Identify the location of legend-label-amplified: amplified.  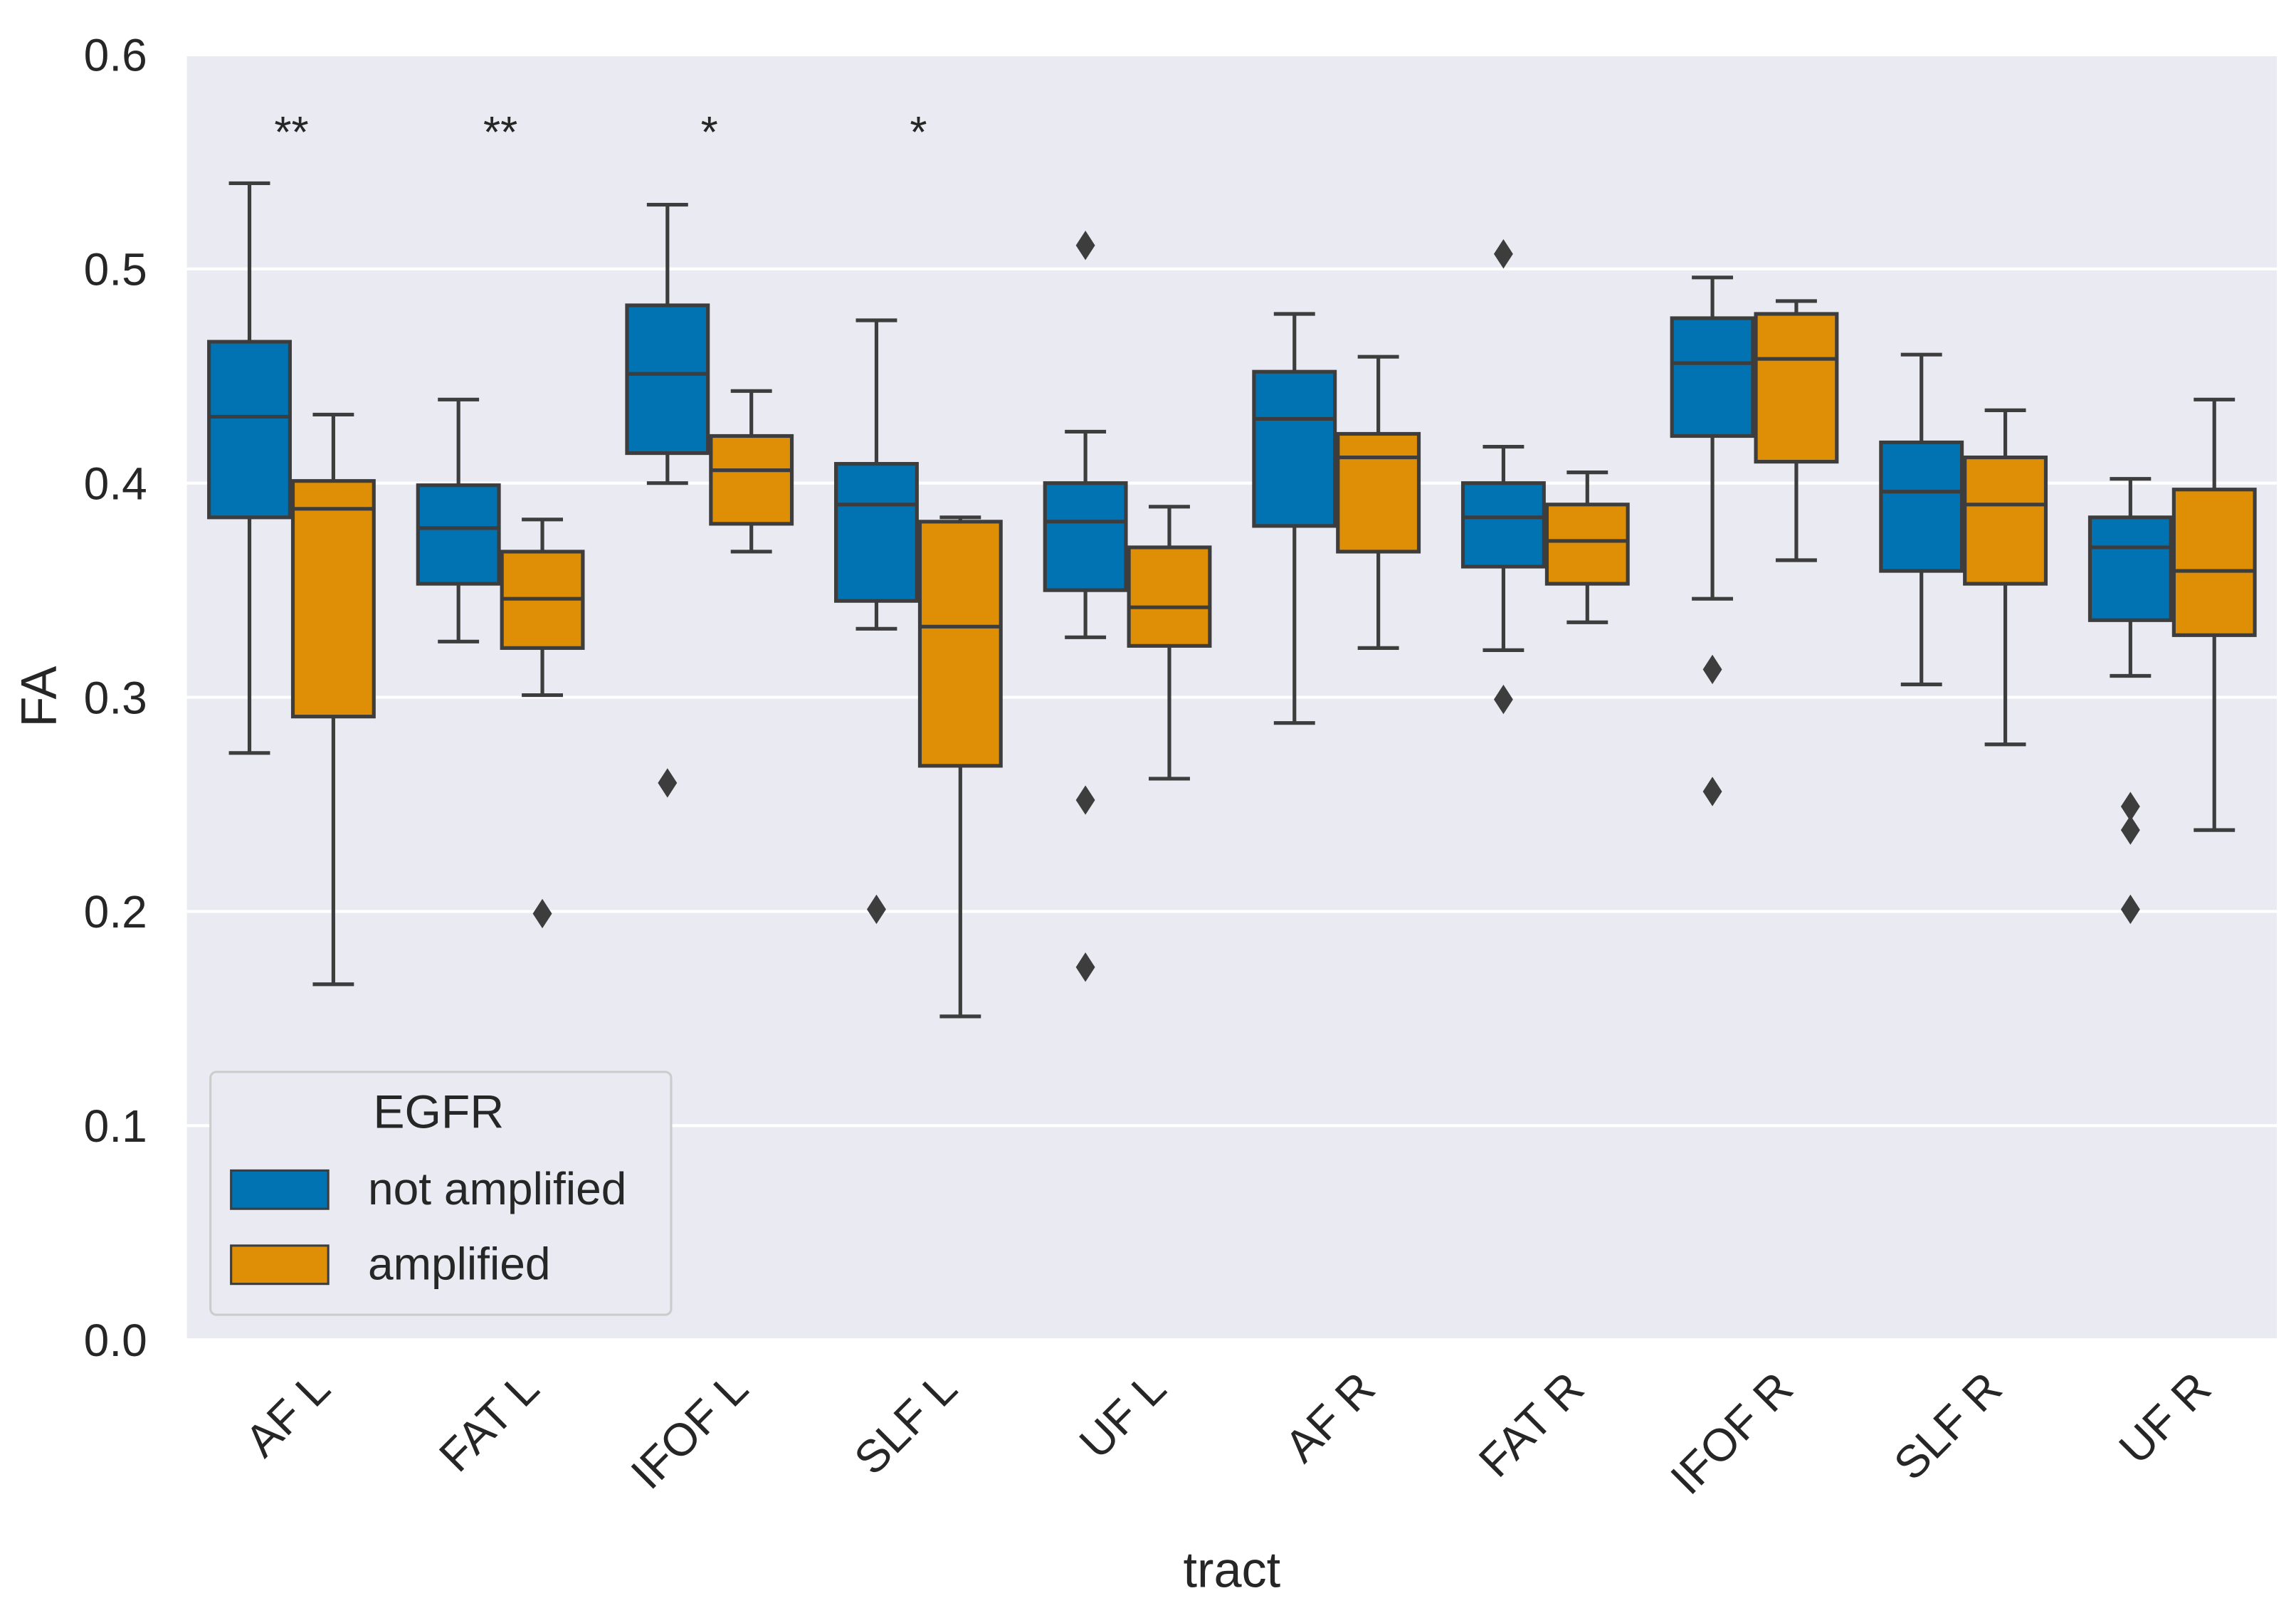
(459, 1264).